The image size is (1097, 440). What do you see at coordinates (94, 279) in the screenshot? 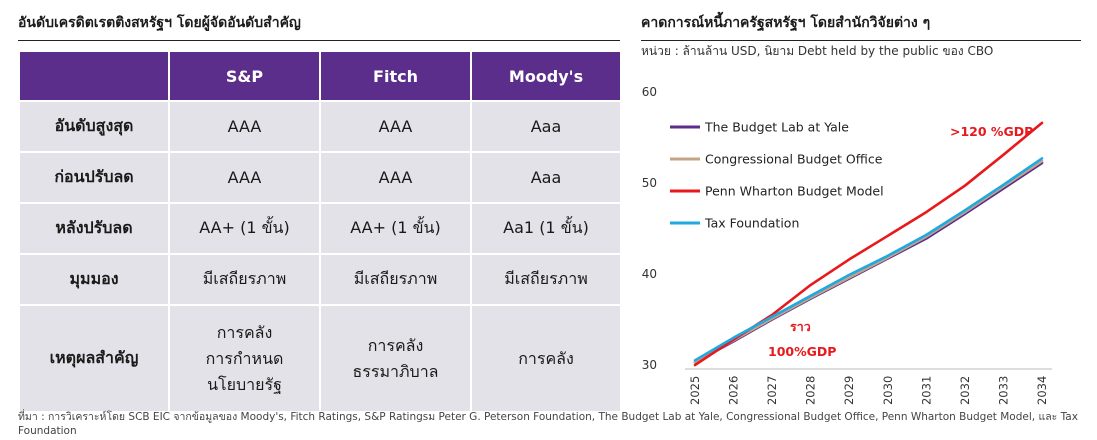
I see `row-label: มุมมอง` at bounding box center [94, 279].